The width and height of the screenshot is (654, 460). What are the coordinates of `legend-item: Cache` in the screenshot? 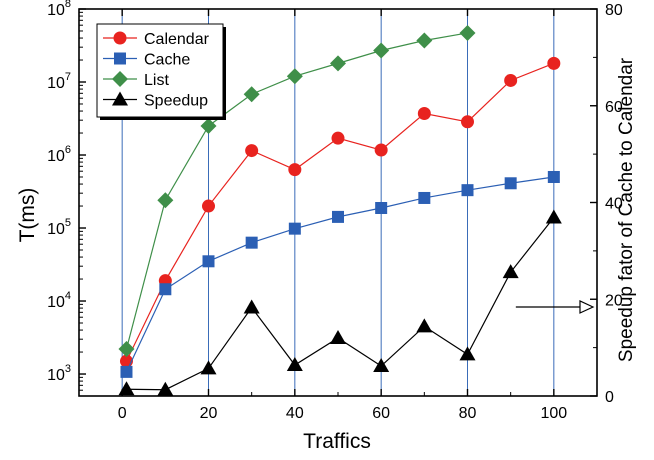 It's located at (146, 60).